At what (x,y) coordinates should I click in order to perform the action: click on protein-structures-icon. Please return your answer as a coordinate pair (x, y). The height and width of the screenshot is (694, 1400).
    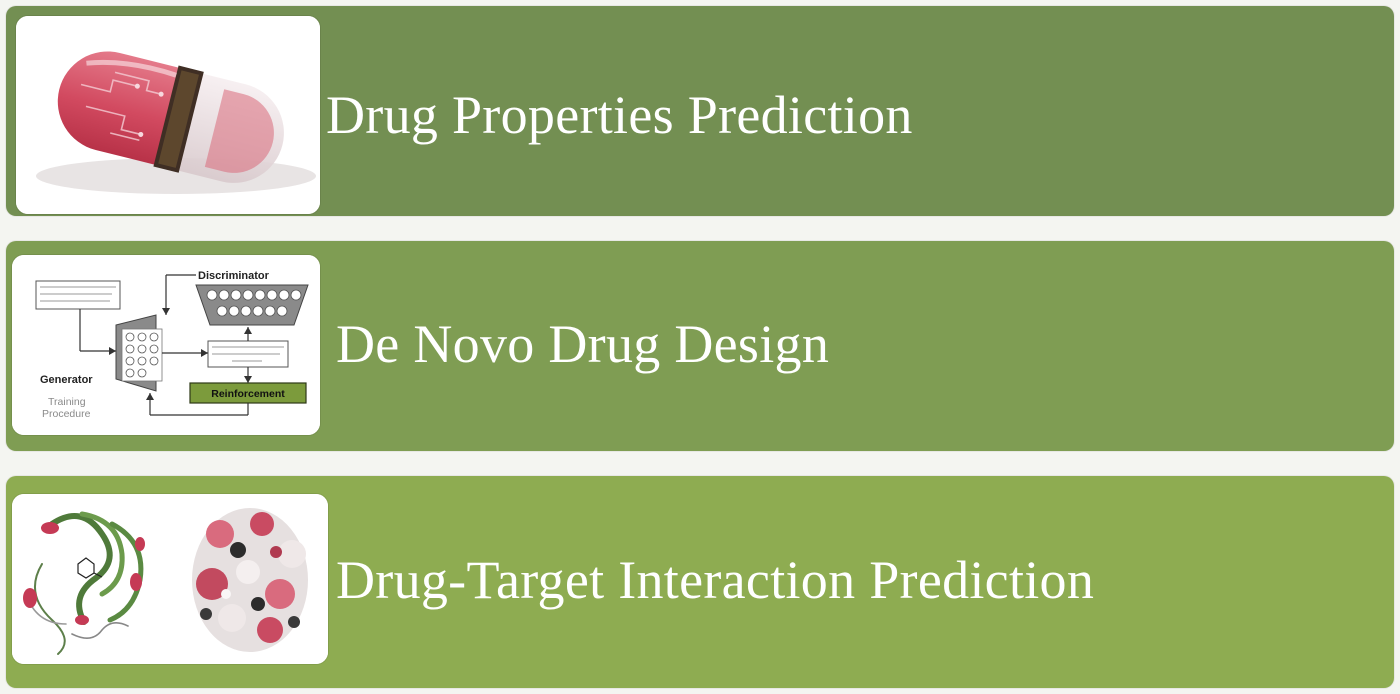
    Looking at the image, I should click on (170, 579).